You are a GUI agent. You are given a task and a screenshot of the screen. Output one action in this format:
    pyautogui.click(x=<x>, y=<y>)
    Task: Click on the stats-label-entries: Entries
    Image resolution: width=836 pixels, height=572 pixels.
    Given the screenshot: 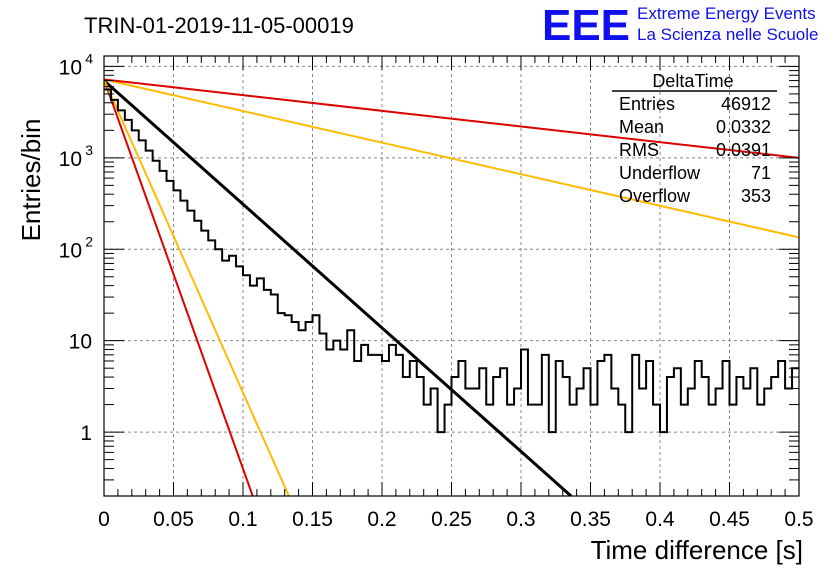 What is the action you would take?
    pyautogui.click(x=647, y=104)
    